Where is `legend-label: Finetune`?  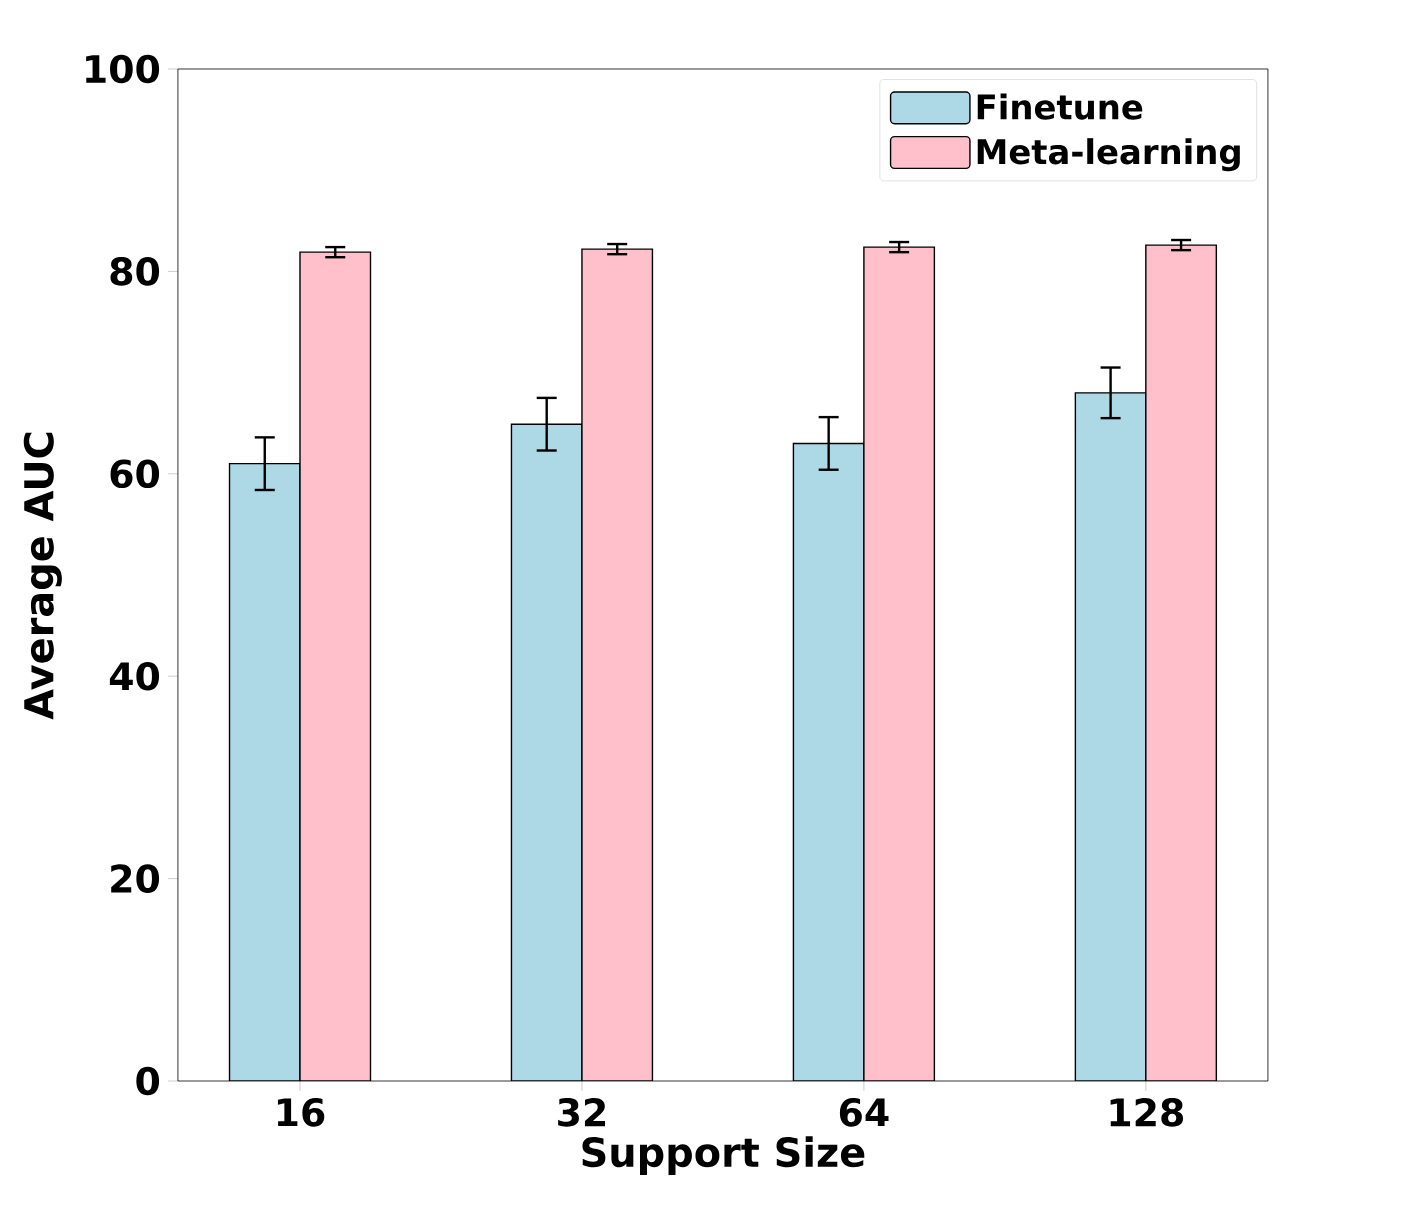
legend-label: Finetune is located at coordinates (1060, 106).